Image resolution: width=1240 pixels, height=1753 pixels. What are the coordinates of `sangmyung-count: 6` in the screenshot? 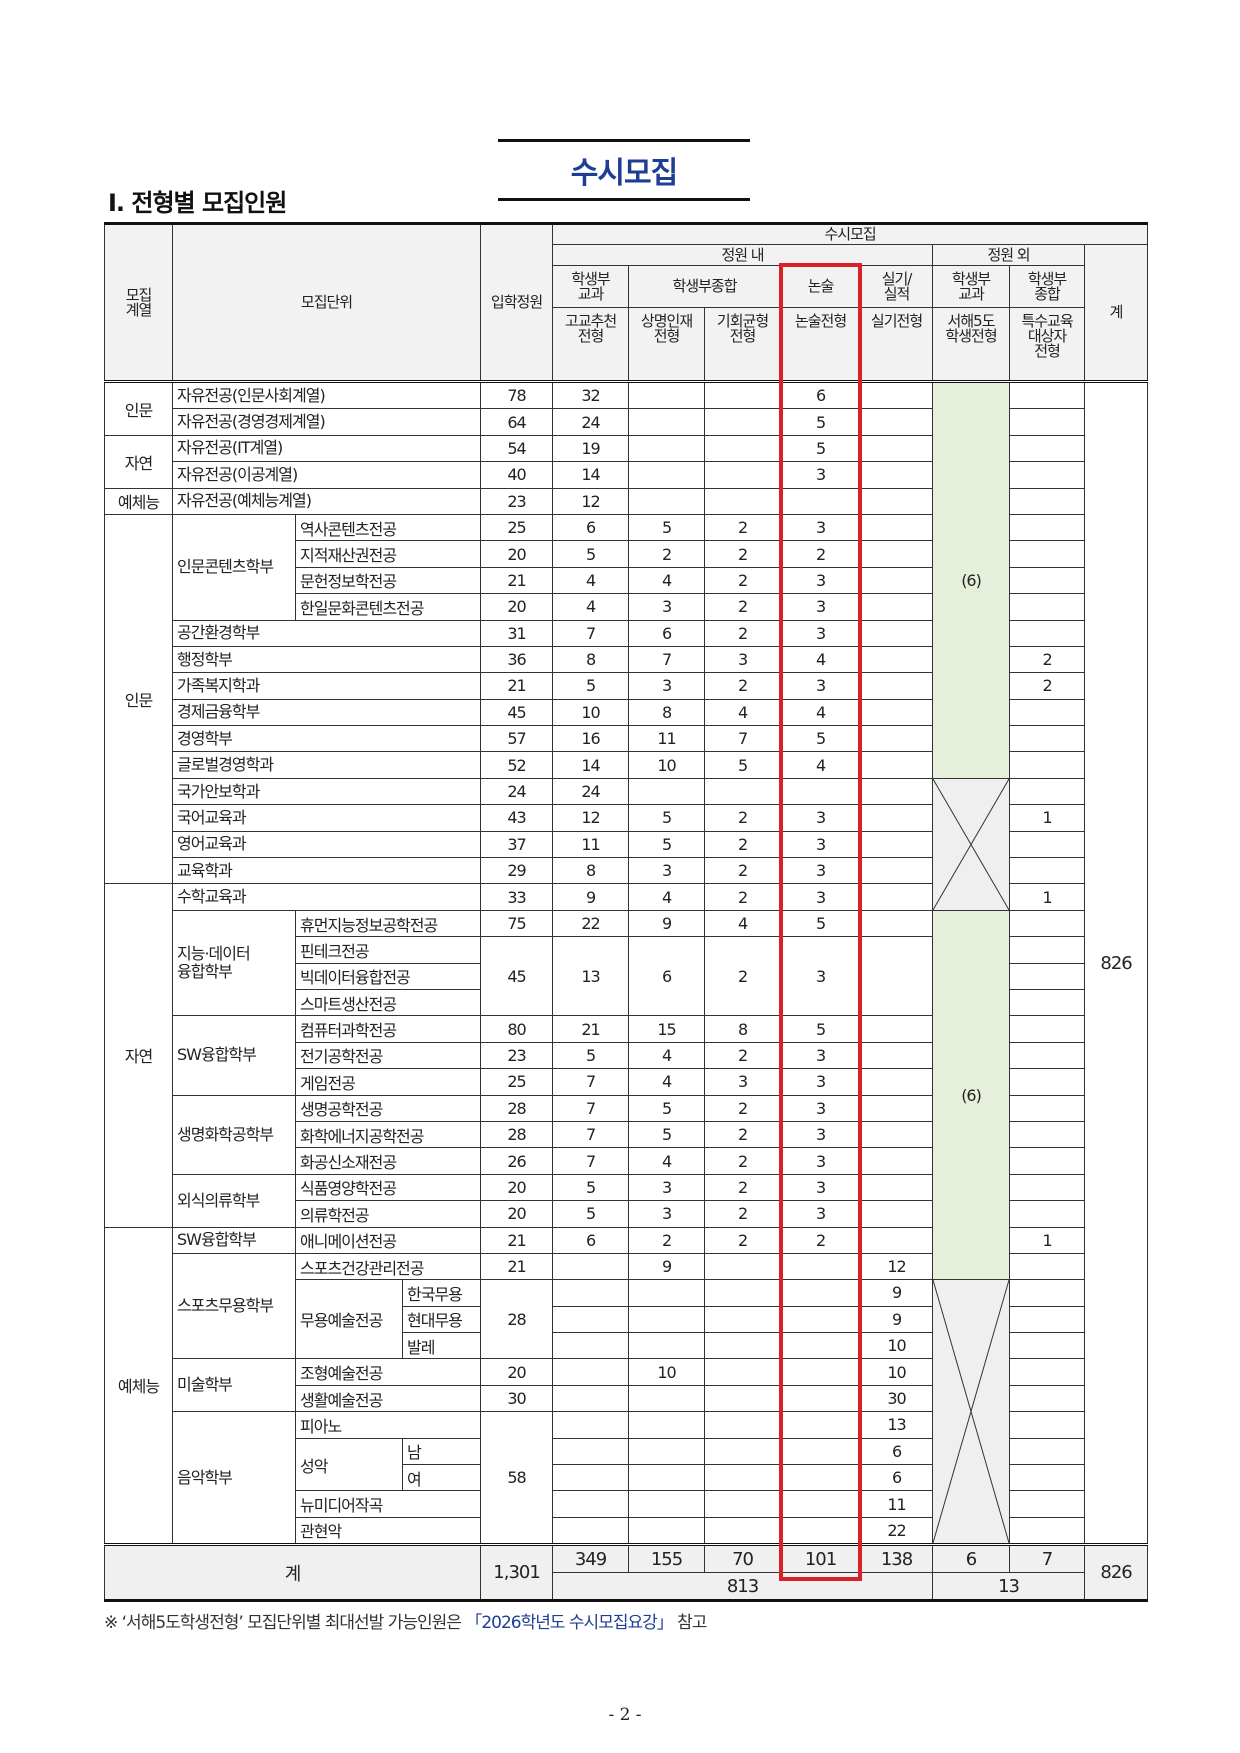 It's located at (667, 633).